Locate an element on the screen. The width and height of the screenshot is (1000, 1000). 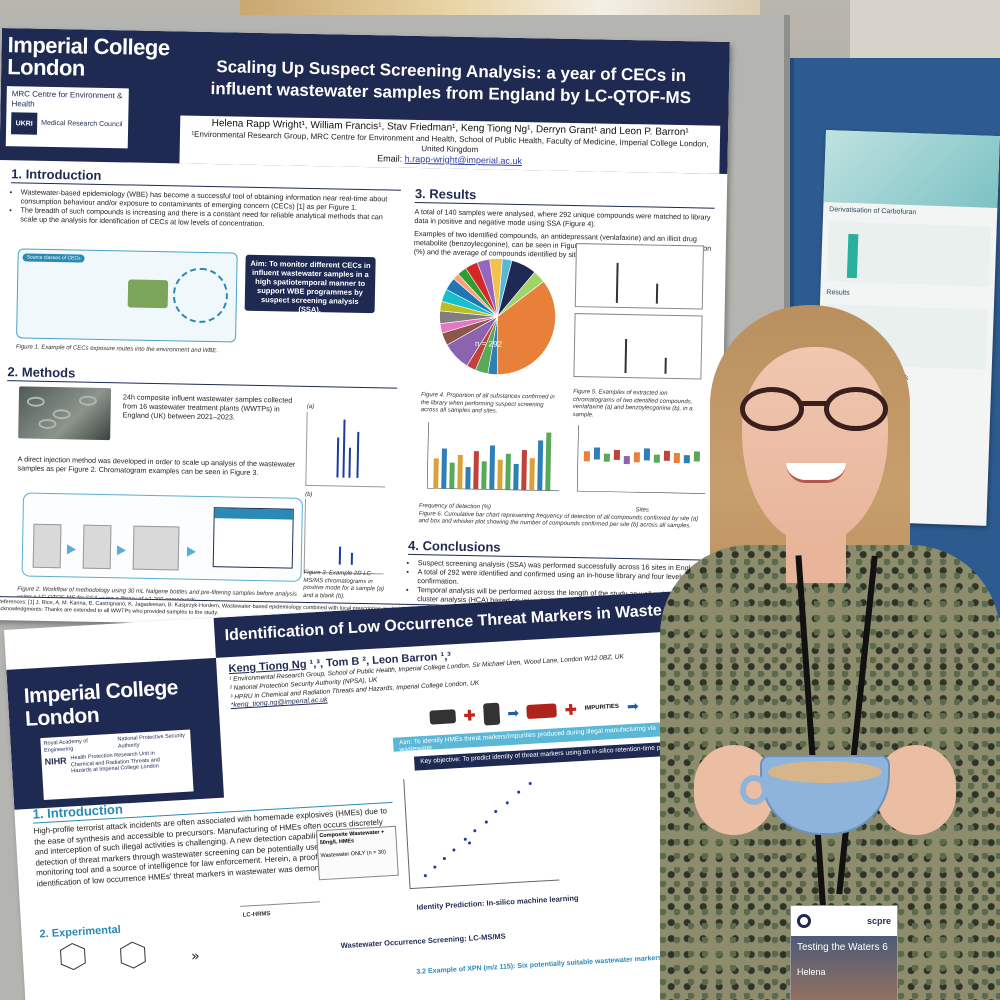
methods-heading: 2. Methods is located at coordinates (202, 376).